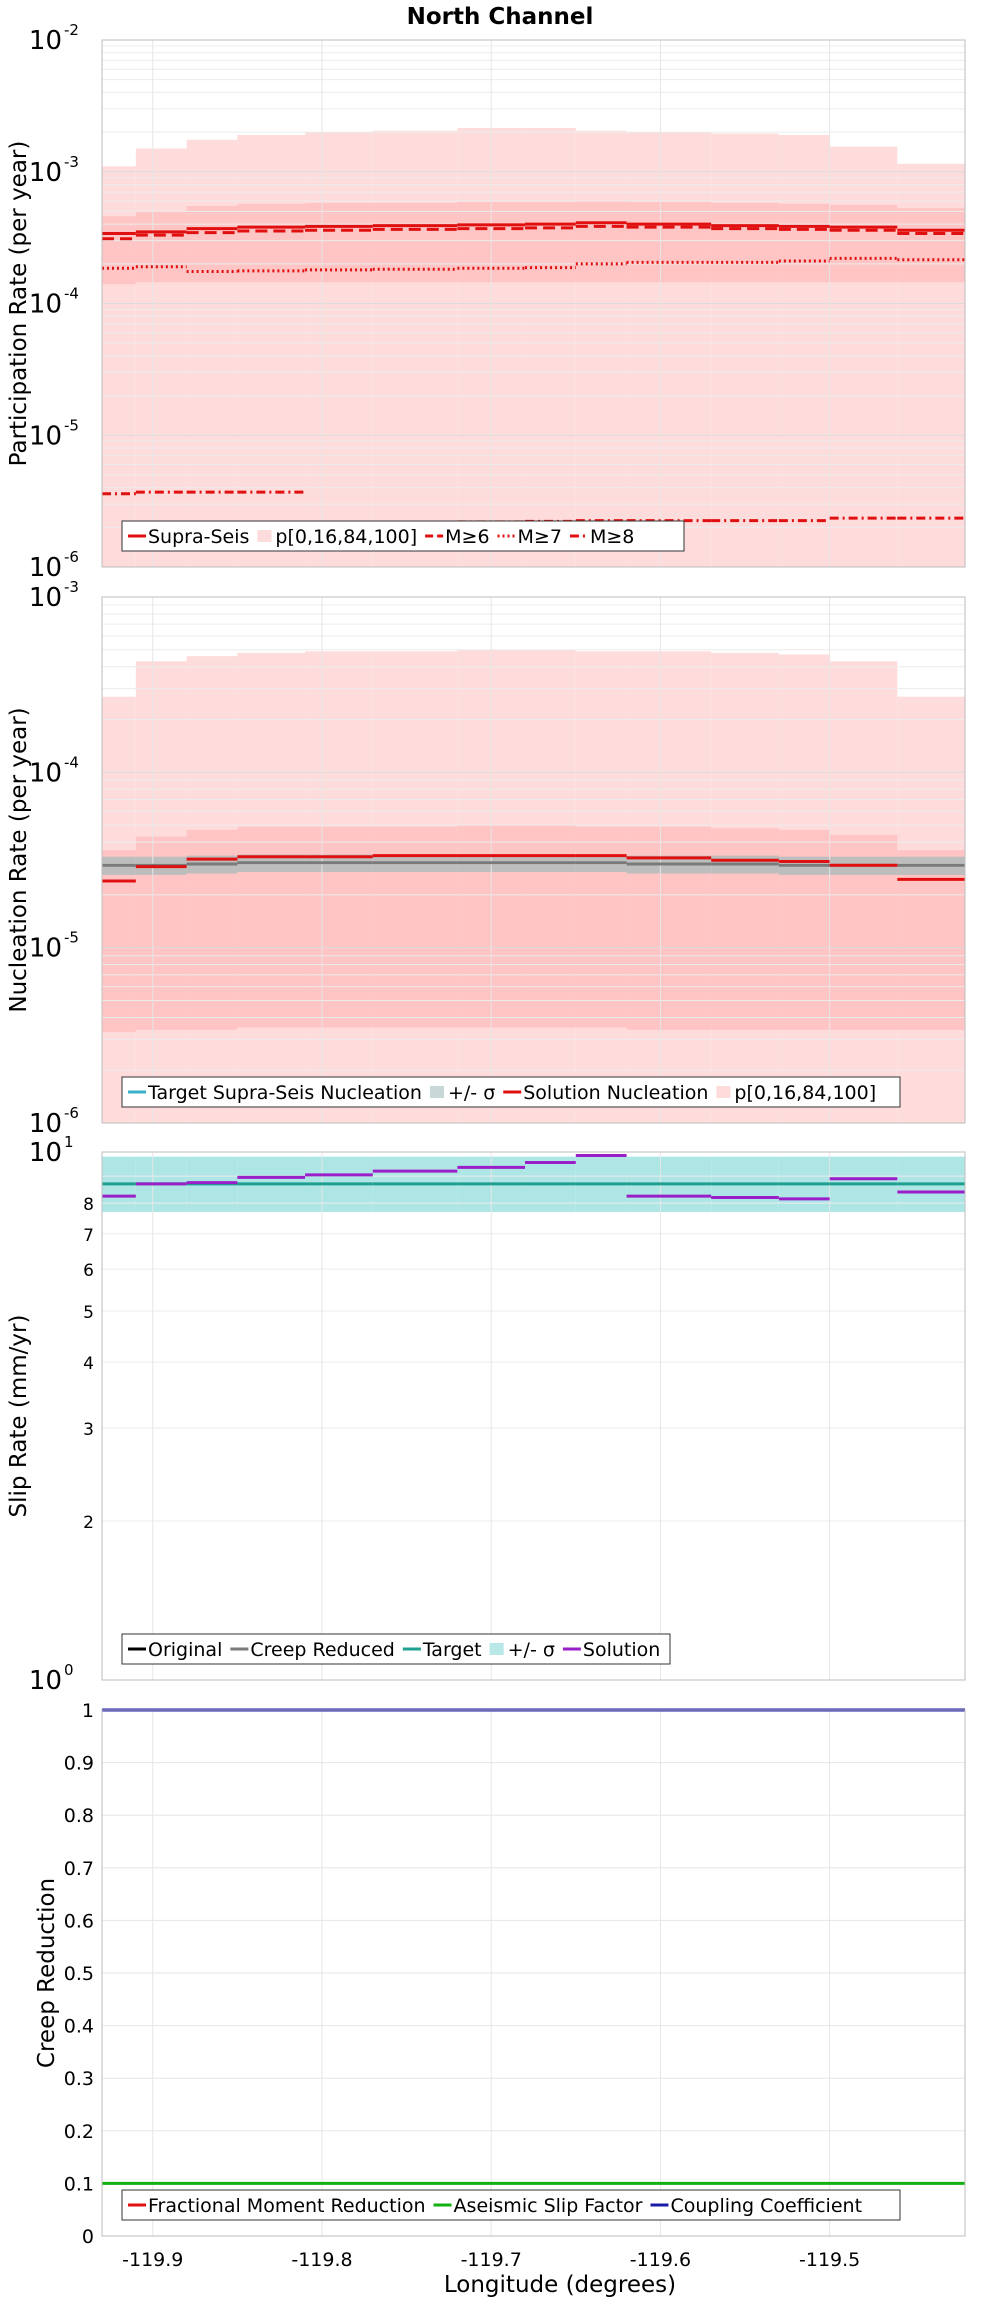  Describe the element at coordinates (79, 1974) in the screenshot. I see `y-tick-label: 0.5` at that location.